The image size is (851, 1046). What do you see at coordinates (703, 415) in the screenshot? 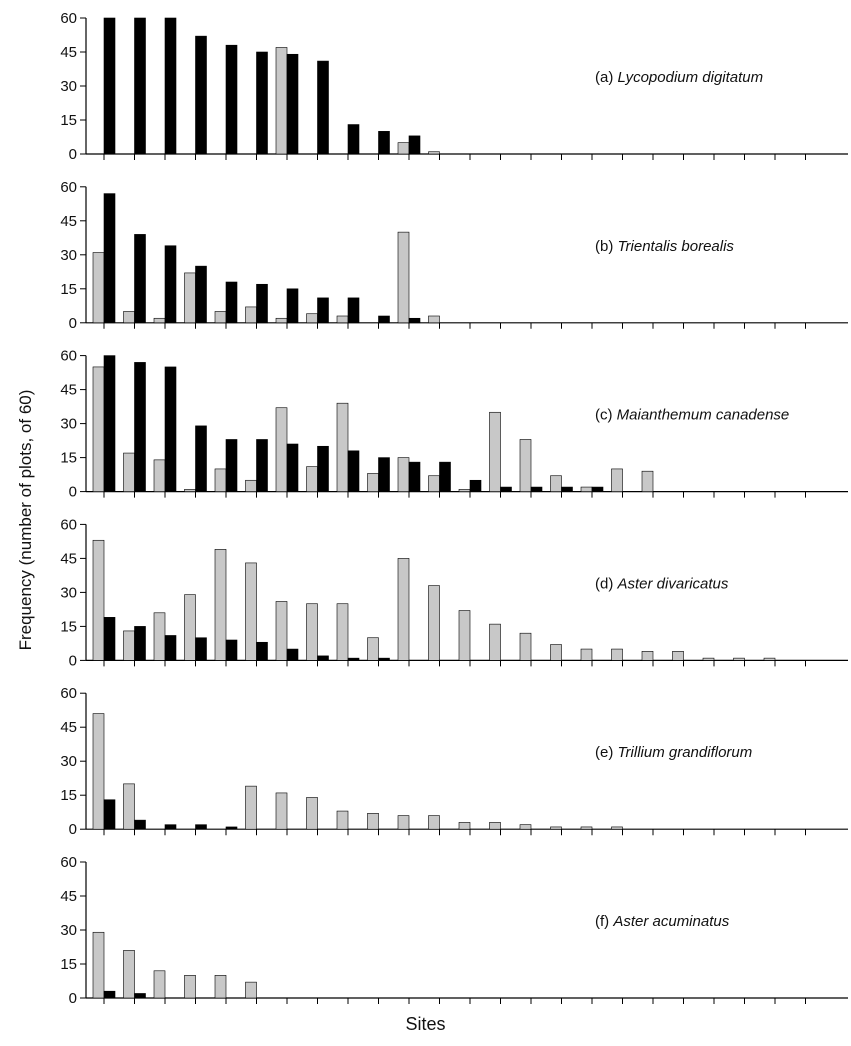
I see `panel-title-species: Maianthemum canadense` at bounding box center [703, 415].